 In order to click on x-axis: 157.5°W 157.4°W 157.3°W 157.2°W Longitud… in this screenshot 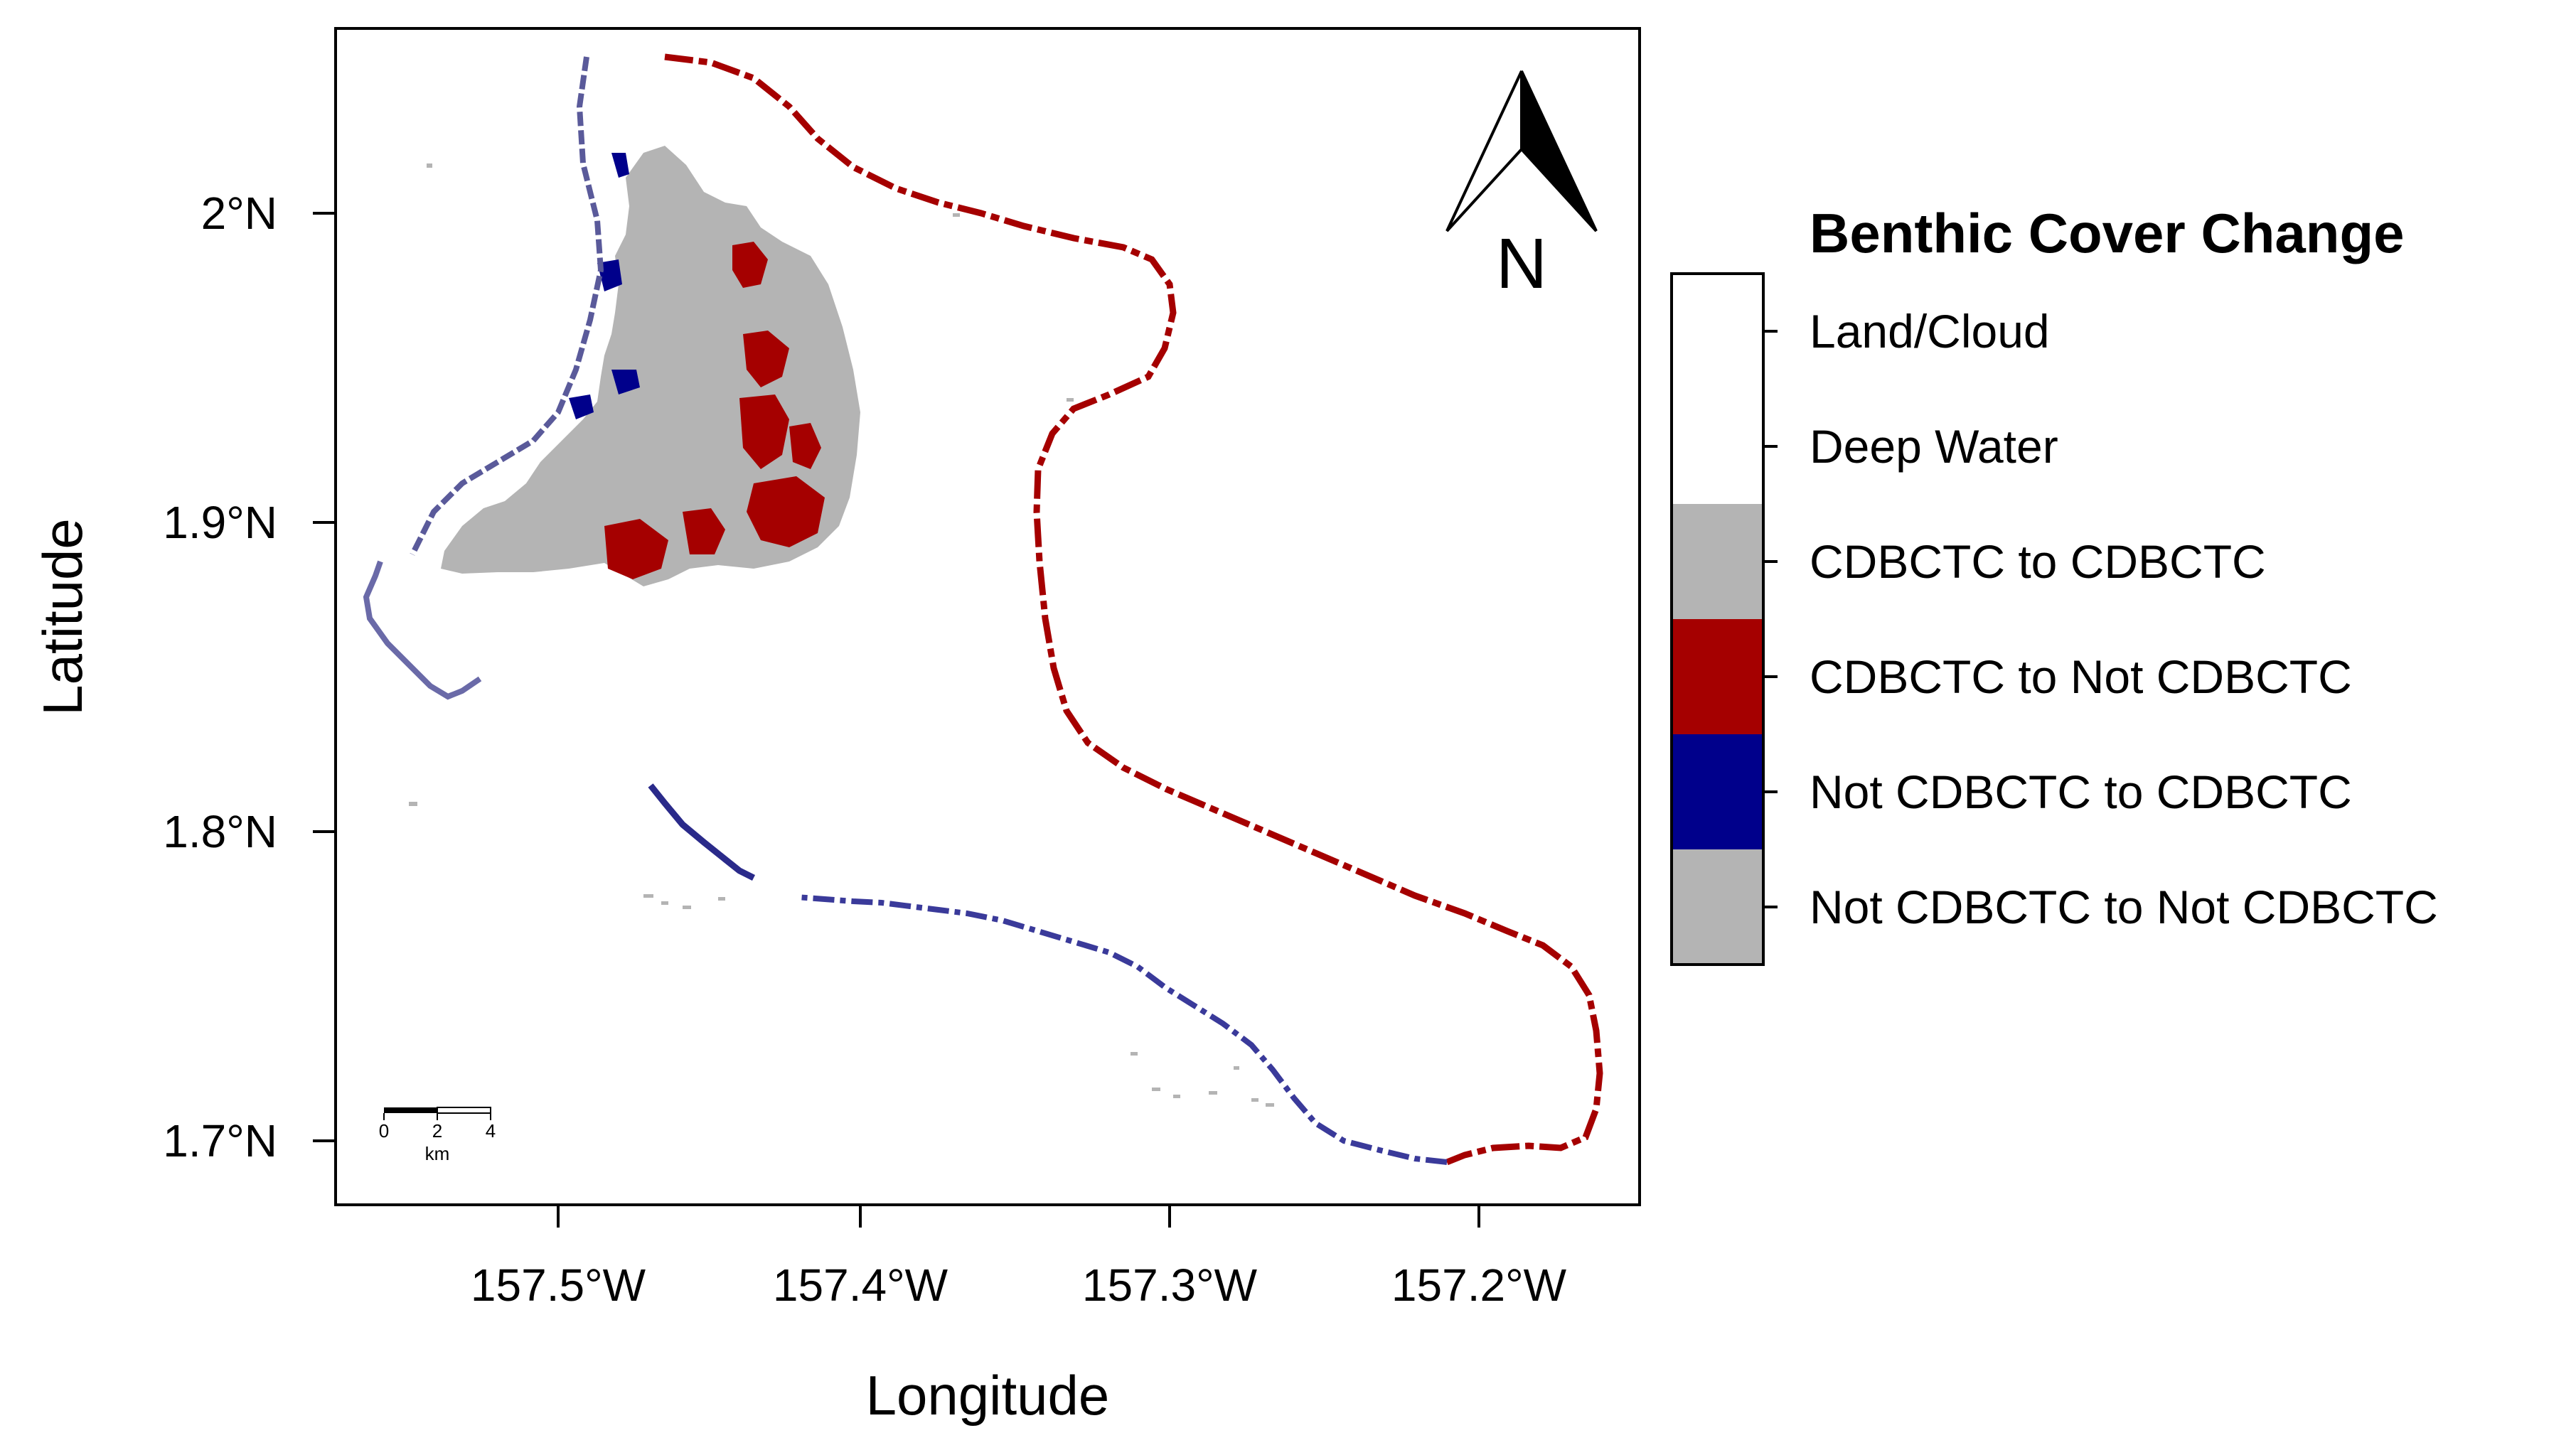, I will do `click(1019, 1316)`.